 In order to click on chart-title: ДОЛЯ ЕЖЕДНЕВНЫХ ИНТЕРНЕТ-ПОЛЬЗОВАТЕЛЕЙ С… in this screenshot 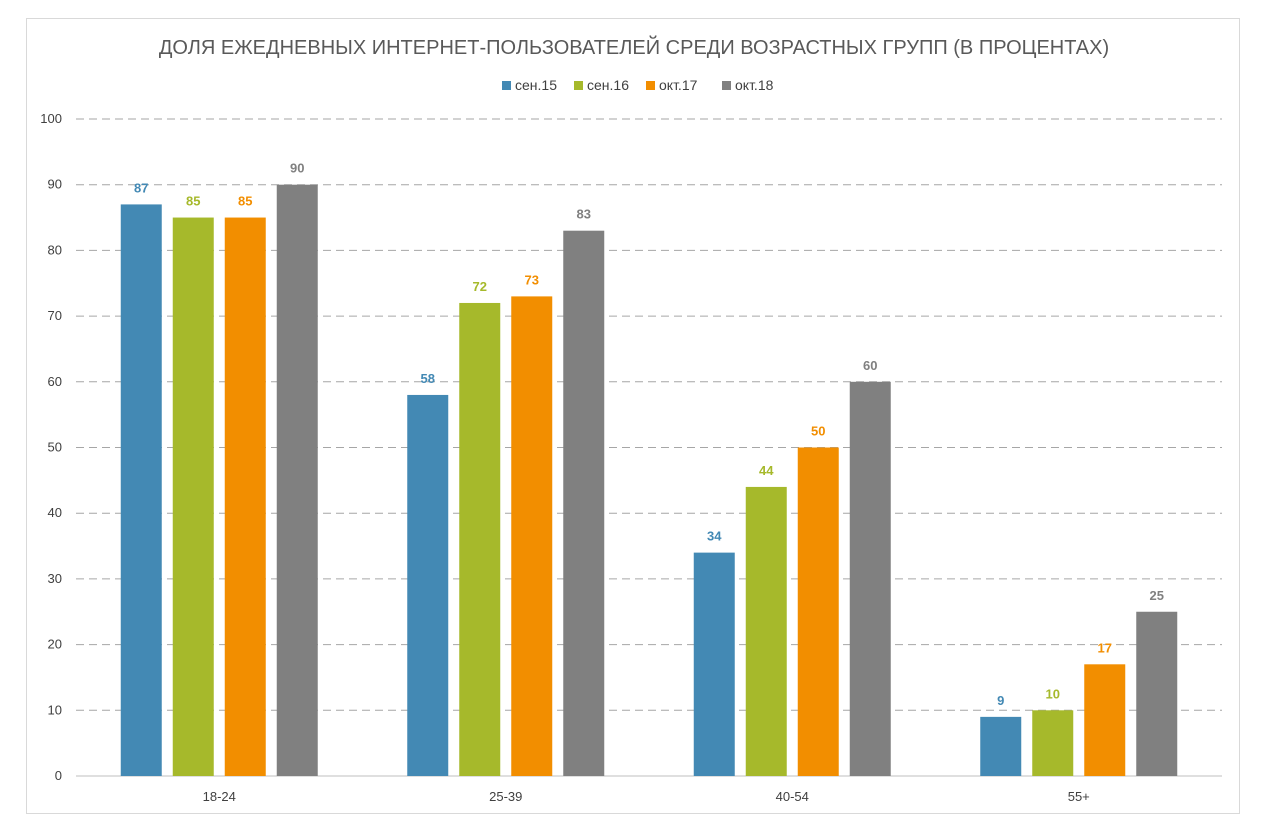, I will do `click(634, 47)`.